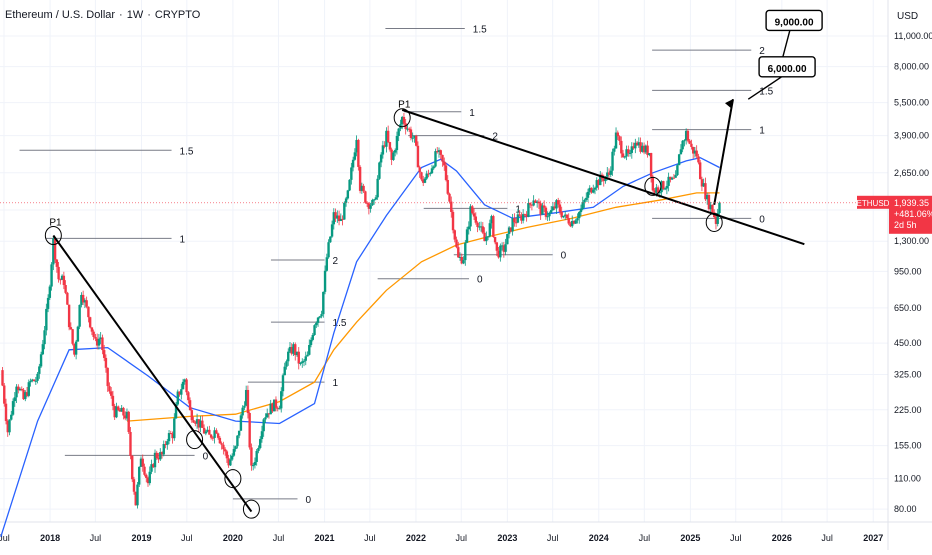 The height and width of the screenshot is (555, 932). I want to click on fib-level-label: 1.5, so click(480, 29).